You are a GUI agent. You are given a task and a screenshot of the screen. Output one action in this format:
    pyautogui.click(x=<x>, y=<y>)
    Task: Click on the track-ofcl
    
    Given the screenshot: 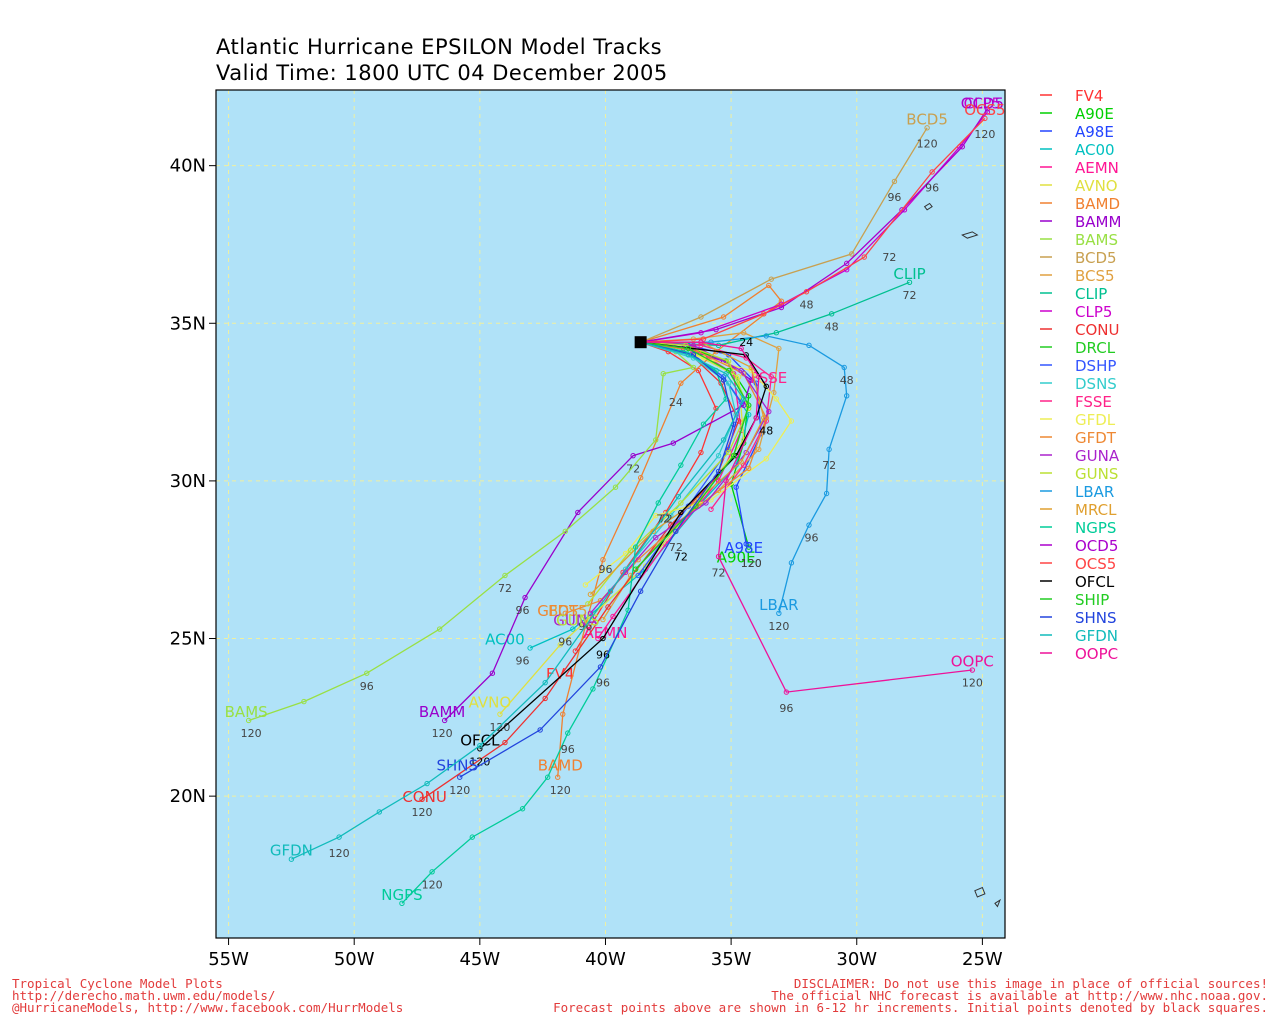 What is the action you would take?
    pyautogui.click(x=623, y=545)
    